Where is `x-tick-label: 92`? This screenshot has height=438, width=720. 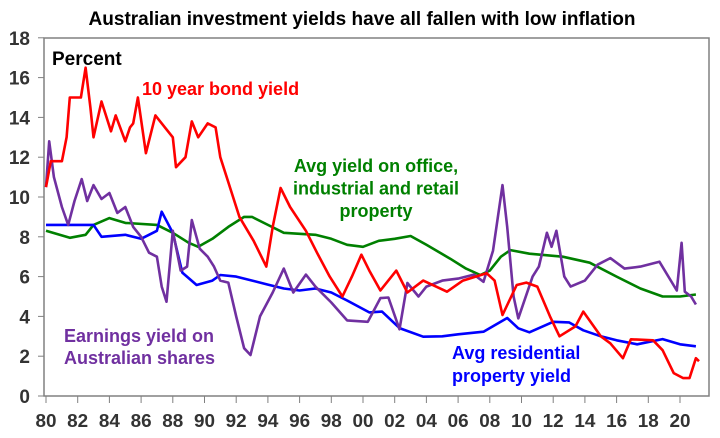 x-tick-label: 92 is located at coordinates (236, 421).